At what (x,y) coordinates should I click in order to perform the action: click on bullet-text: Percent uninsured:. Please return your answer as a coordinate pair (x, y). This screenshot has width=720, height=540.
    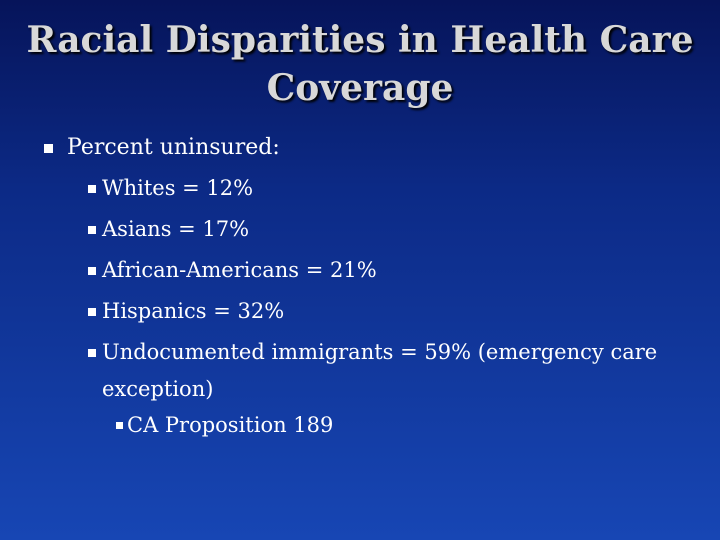
    Looking at the image, I should click on (173, 147).